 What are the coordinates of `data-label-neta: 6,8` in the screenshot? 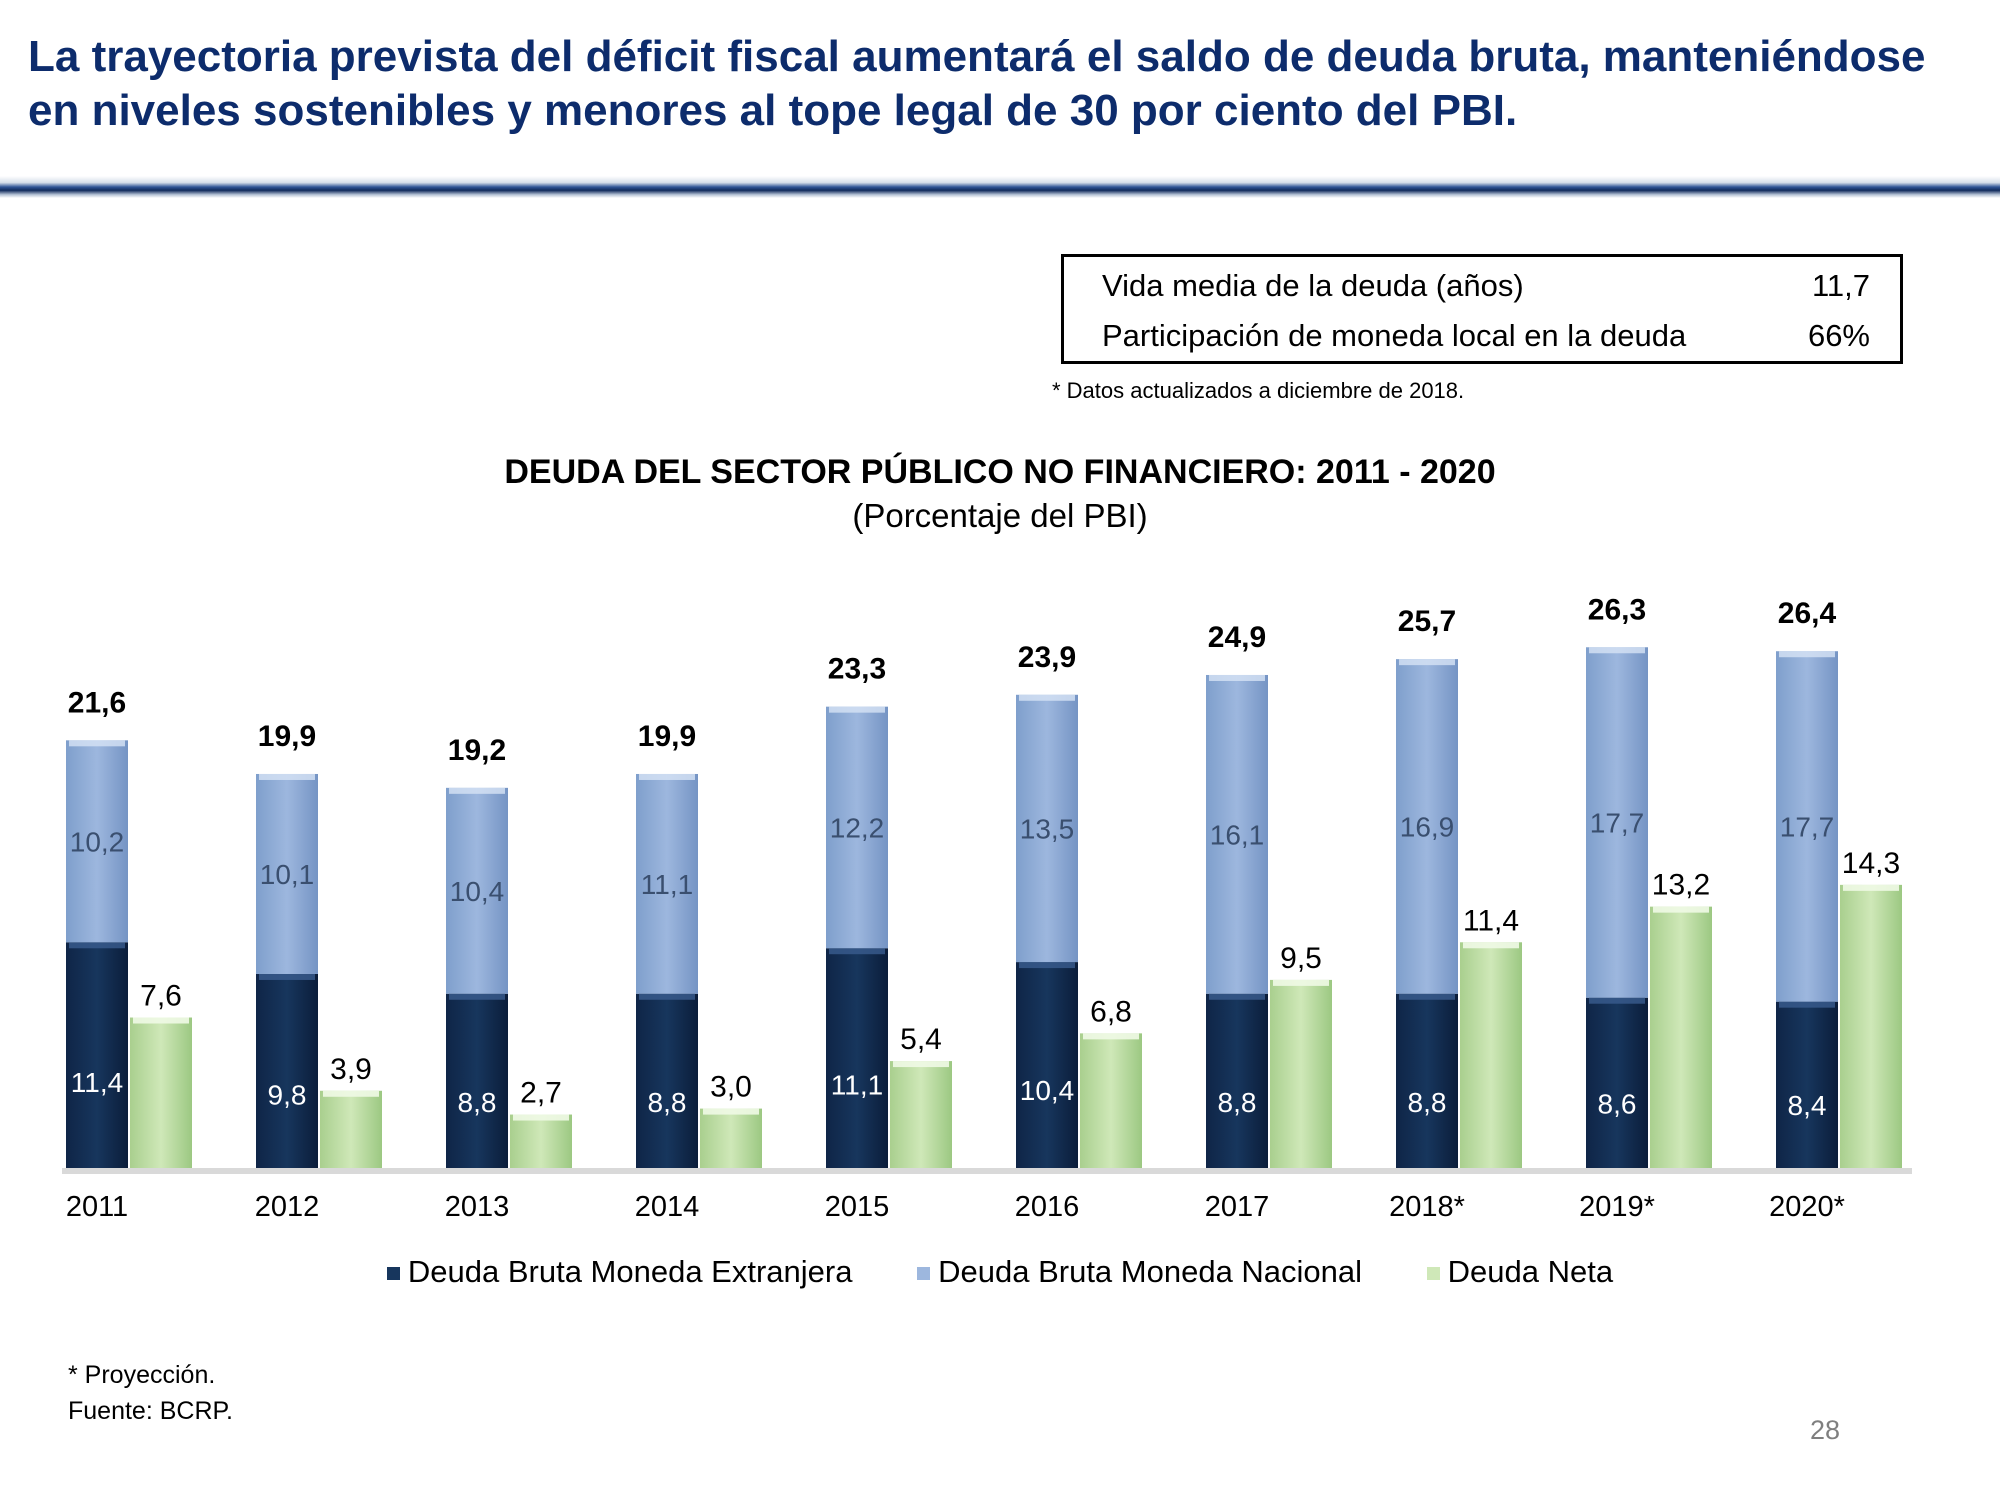 It's located at (1111, 1011).